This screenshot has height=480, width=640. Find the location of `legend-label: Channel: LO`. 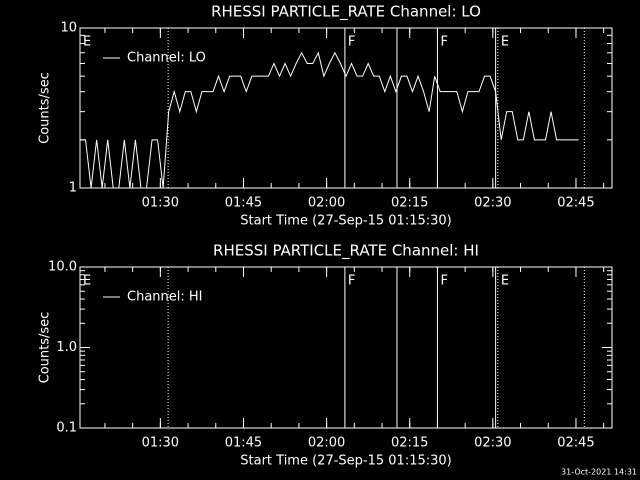

legend-label: Channel: LO is located at coordinates (166, 58).